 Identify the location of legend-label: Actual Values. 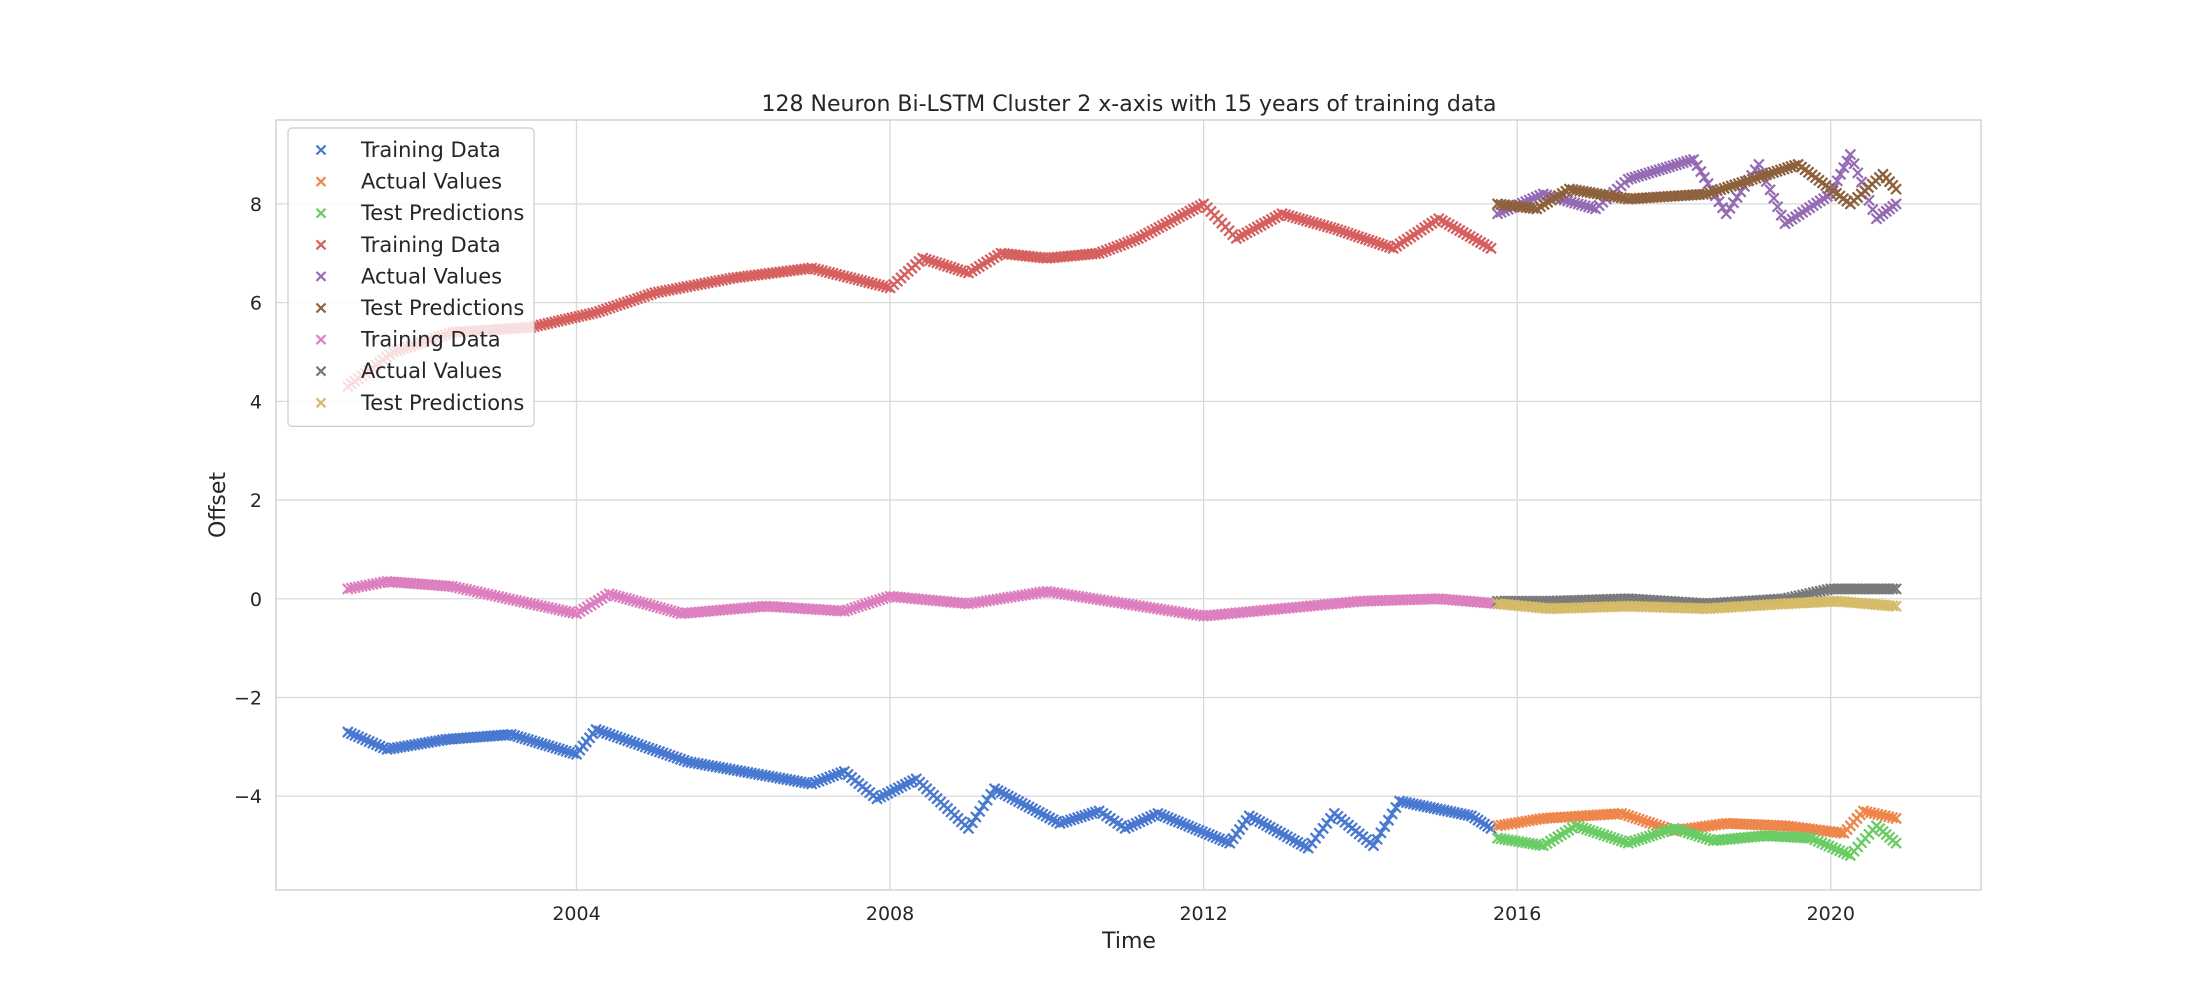
(431, 276).